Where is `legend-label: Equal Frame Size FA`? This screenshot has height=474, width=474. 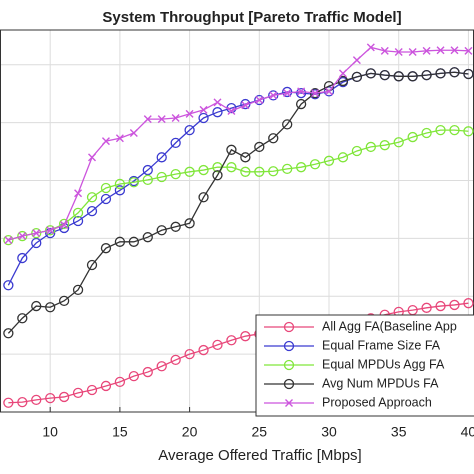 legend-label: Equal Frame Size FA is located at coordinates (381, 345).